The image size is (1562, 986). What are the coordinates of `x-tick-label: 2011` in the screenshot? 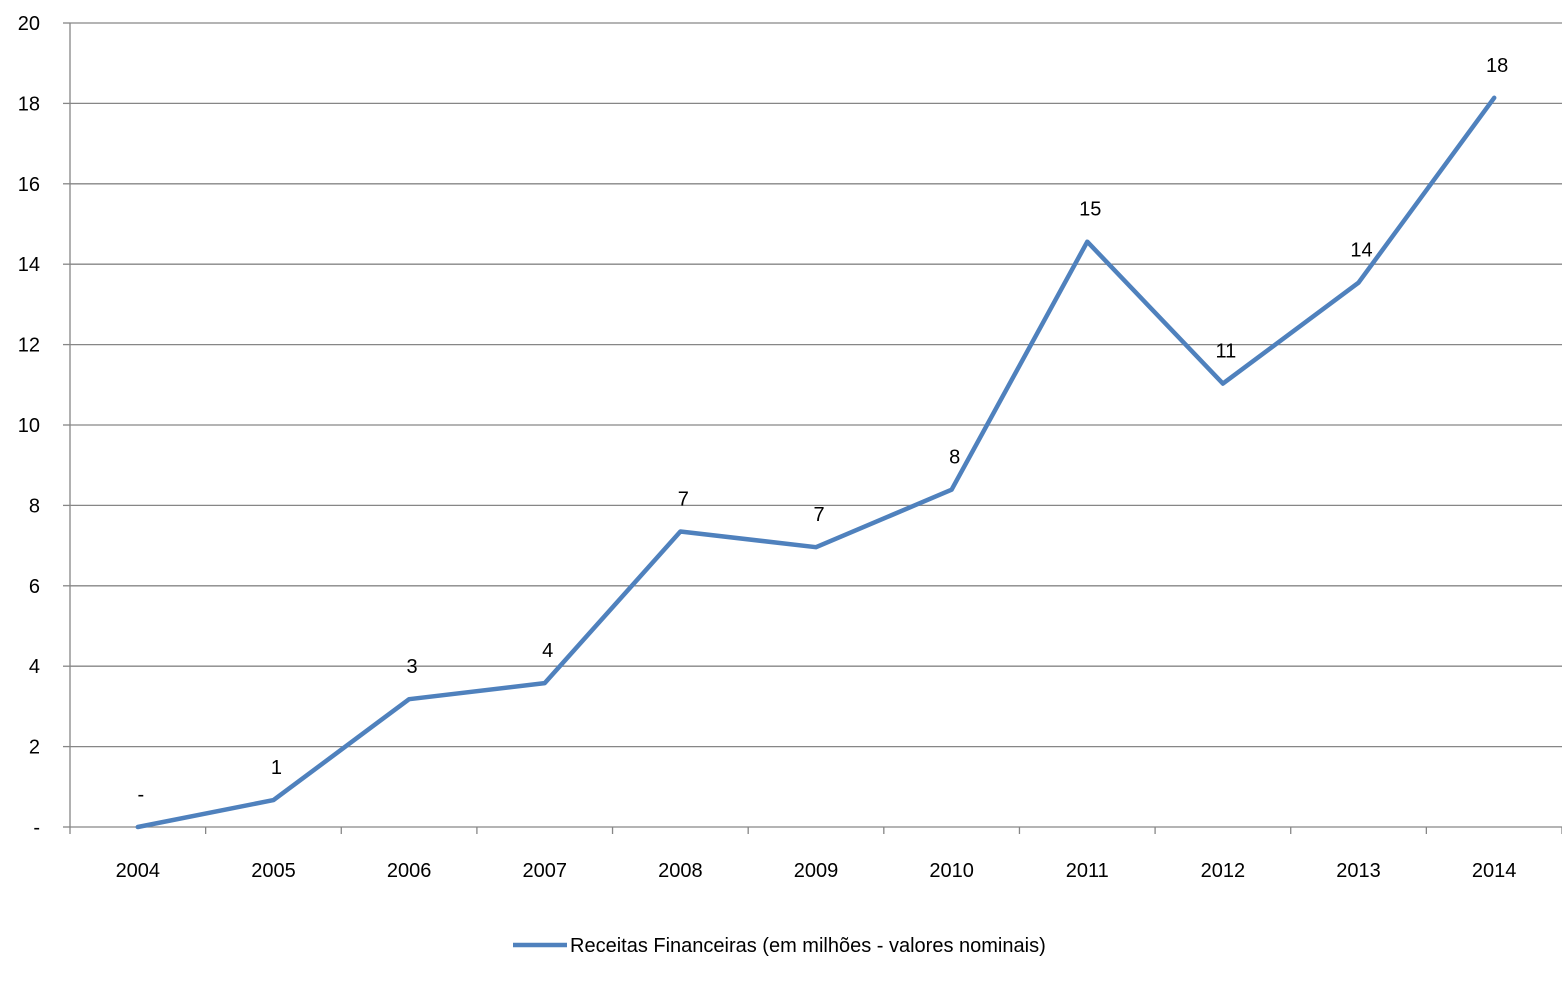 It's located at (1087, 871).